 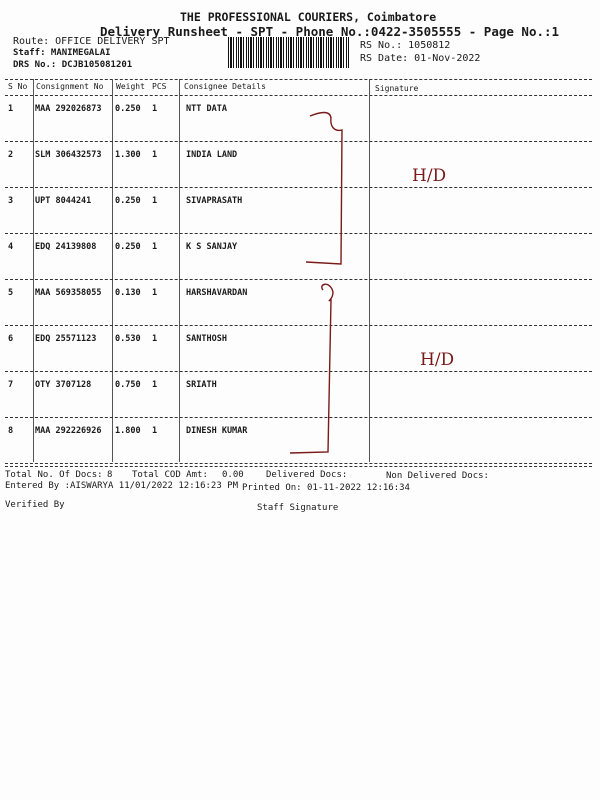 I want to click on cell-weight: 1.800, so click(x=128, y=431).